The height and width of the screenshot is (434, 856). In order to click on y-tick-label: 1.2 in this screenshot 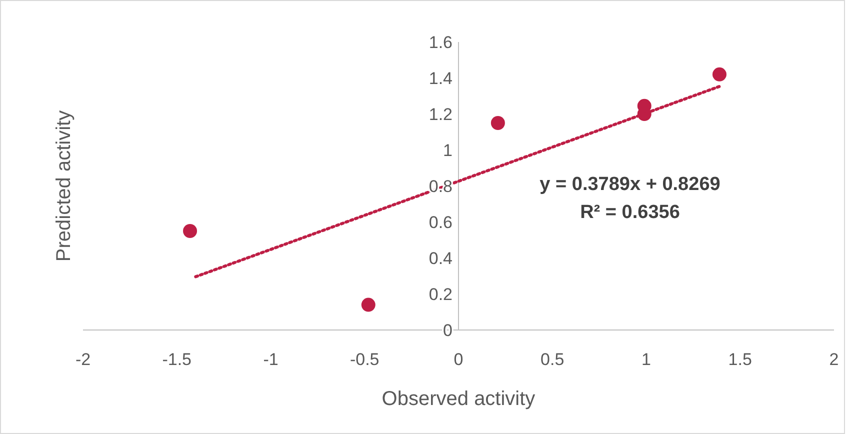, I will do `click(440, 114)`.